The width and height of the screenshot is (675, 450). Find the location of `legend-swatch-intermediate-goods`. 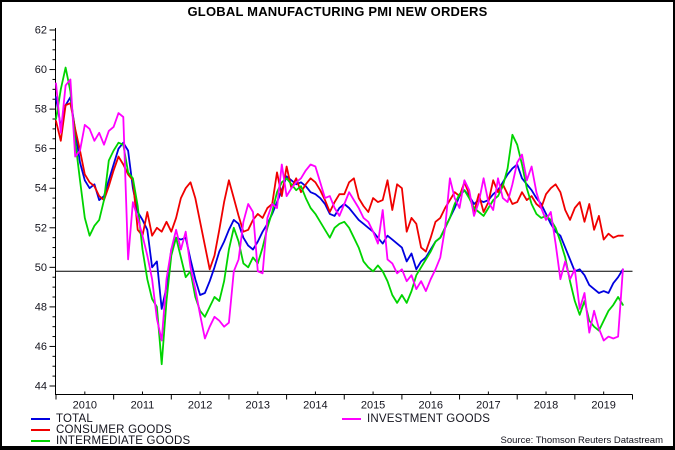

legend-swatch-intermediate-goods is located at coordinates (40, 441).